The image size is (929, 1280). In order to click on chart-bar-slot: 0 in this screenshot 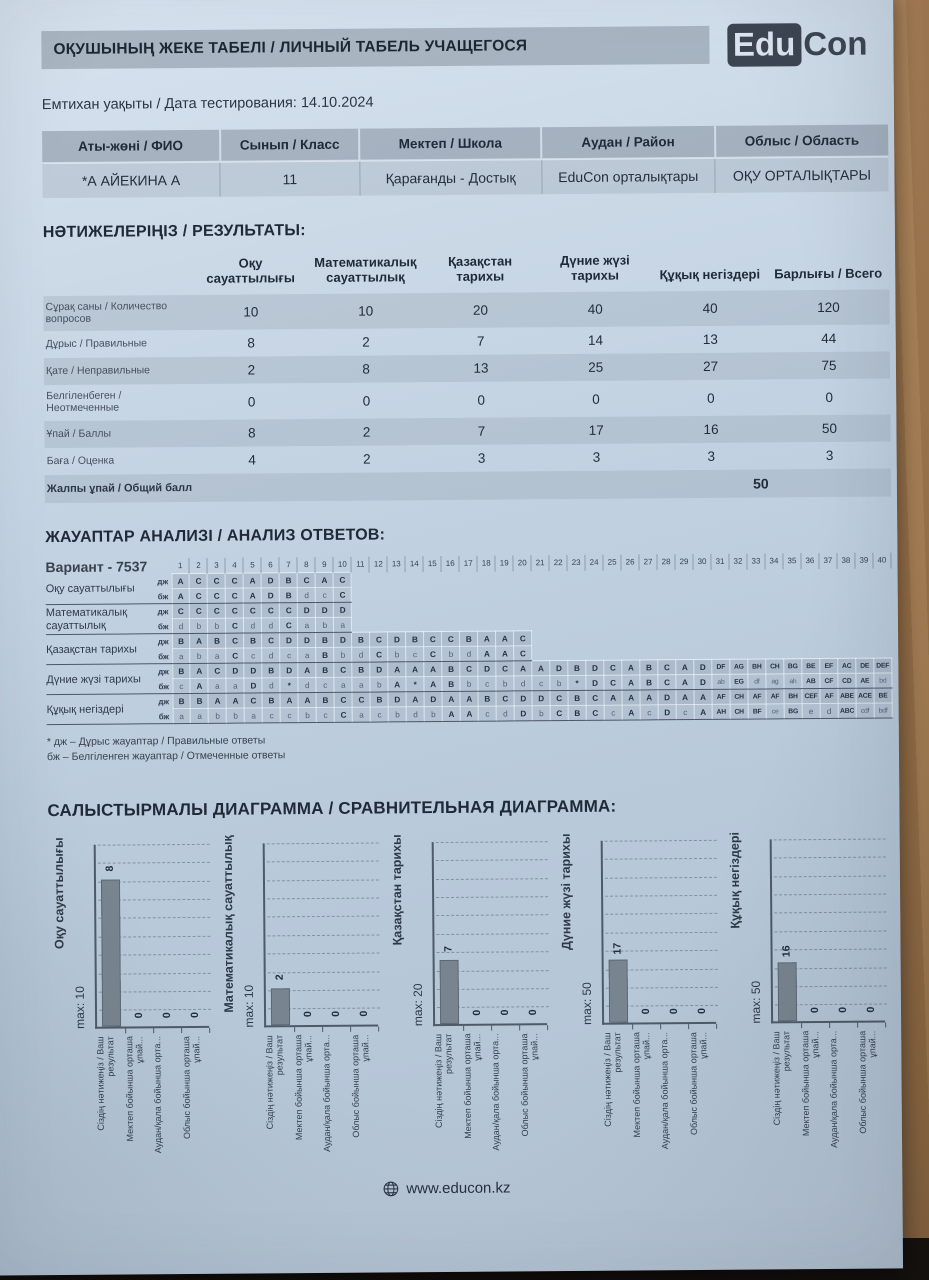, I will do `click(645, 931)`.